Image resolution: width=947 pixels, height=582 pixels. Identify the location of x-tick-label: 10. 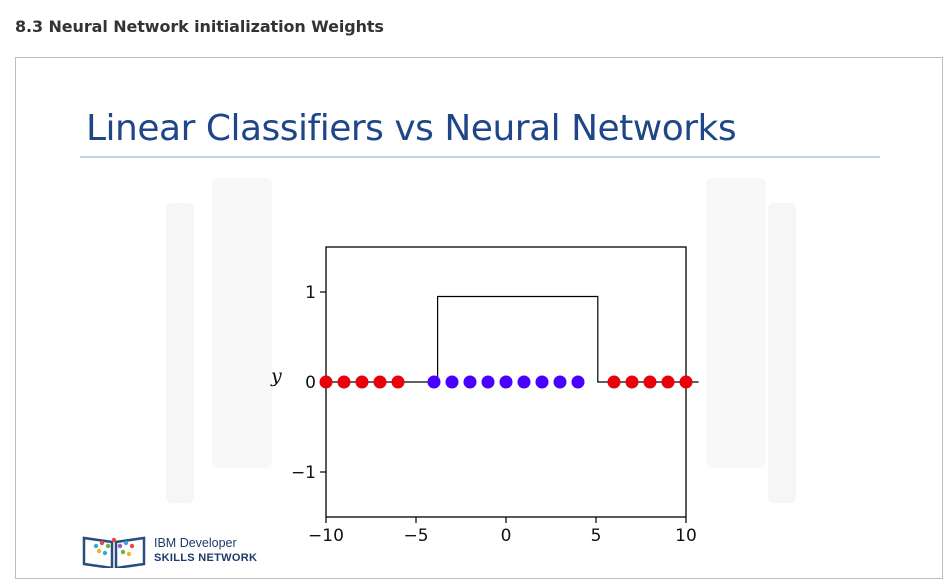
(686, 536).